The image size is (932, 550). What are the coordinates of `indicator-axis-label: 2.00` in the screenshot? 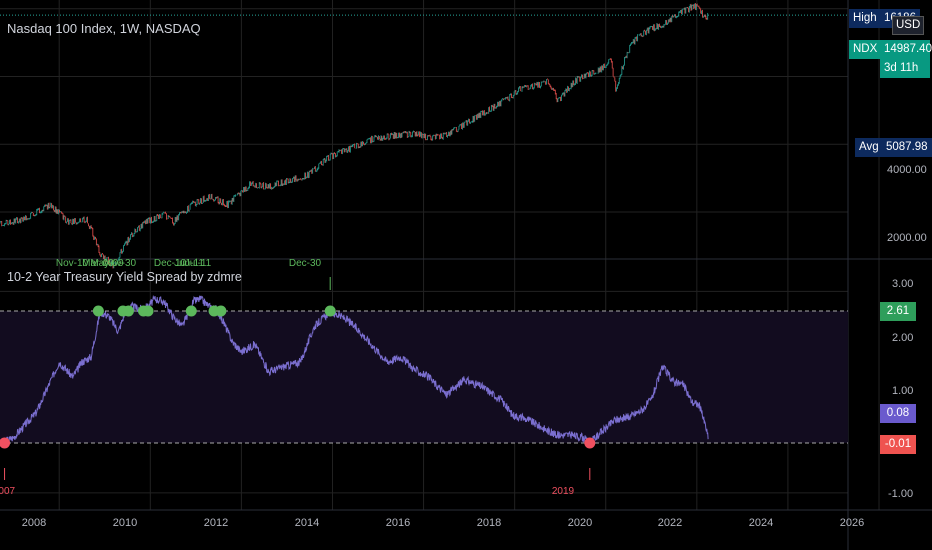 It's located at (903, 338).